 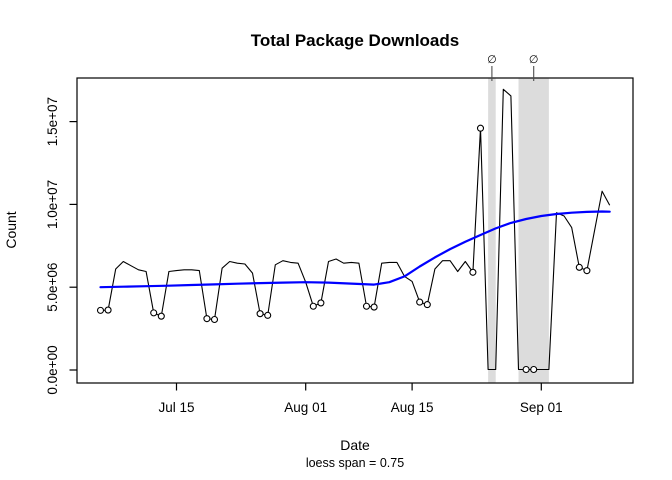 What do you see at coordinates (305, 407) in the screenshot?
I see `x-tick-label: Aug 01` at bounding box center [305, 407].